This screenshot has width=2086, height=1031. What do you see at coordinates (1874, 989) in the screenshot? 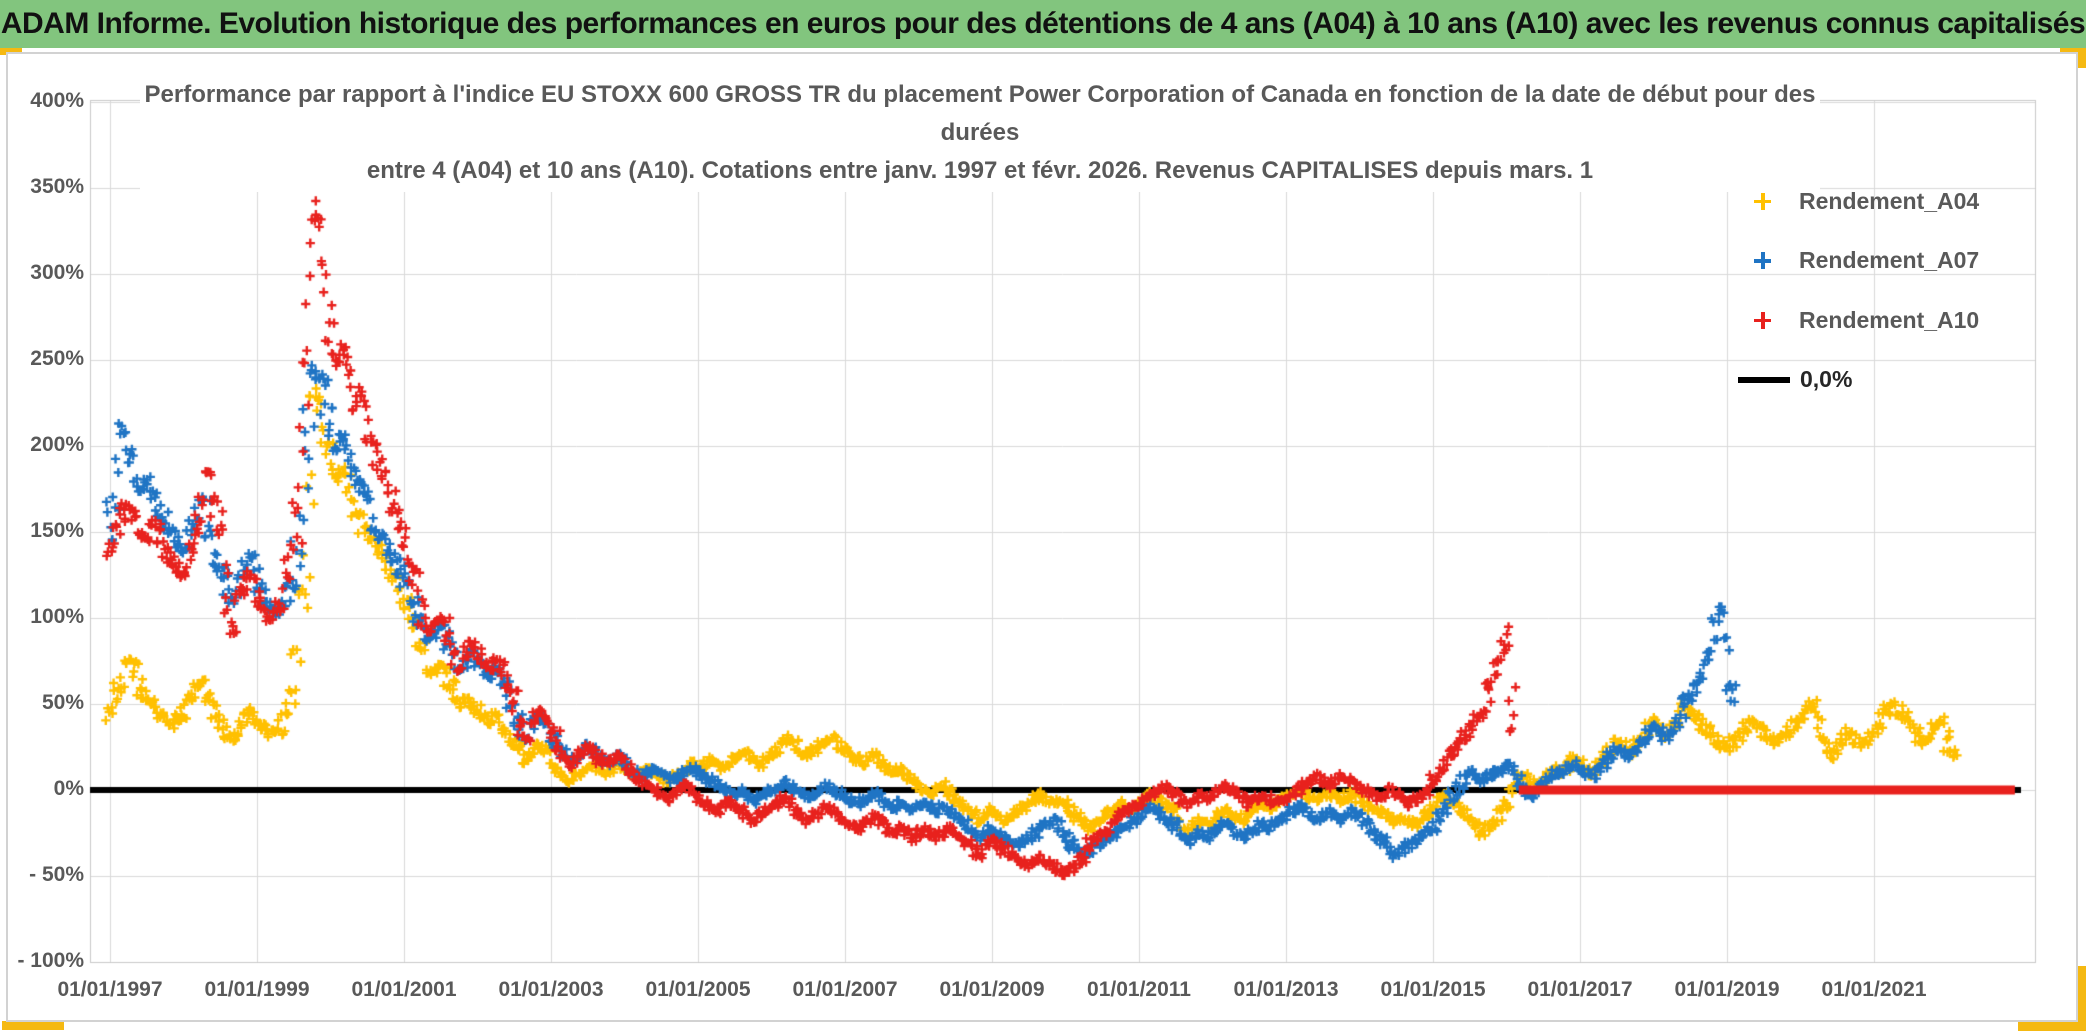
I see `x-tick-label: 01/01/2021` at bounding box center [1874, 989].